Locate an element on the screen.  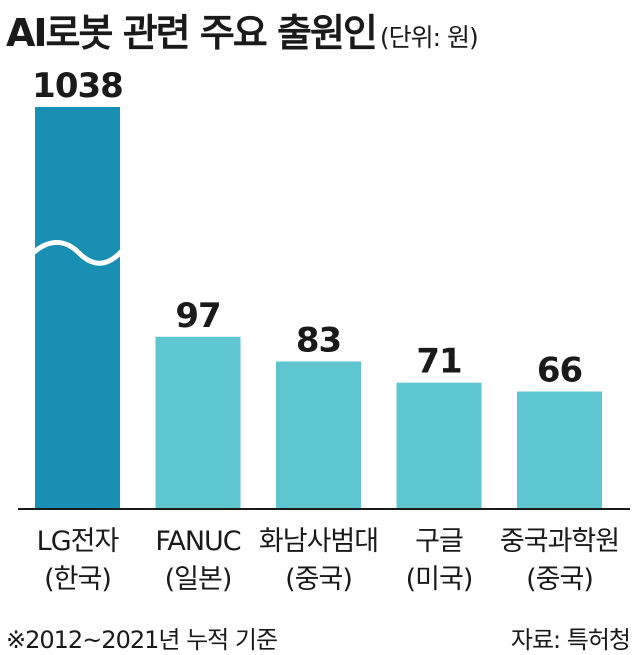
category-label-0: LG전자 (한국) is located at coordinates (78, 560).